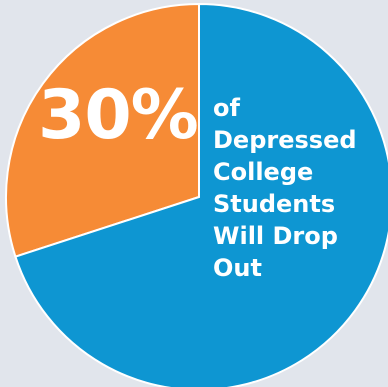 The height and width of the screenshot is (387, 388). What do you see at coordinates (118, 115) in the screenshot?
I see `highlight-slice-percent-label: 30%` at bounding box center [118, 115].